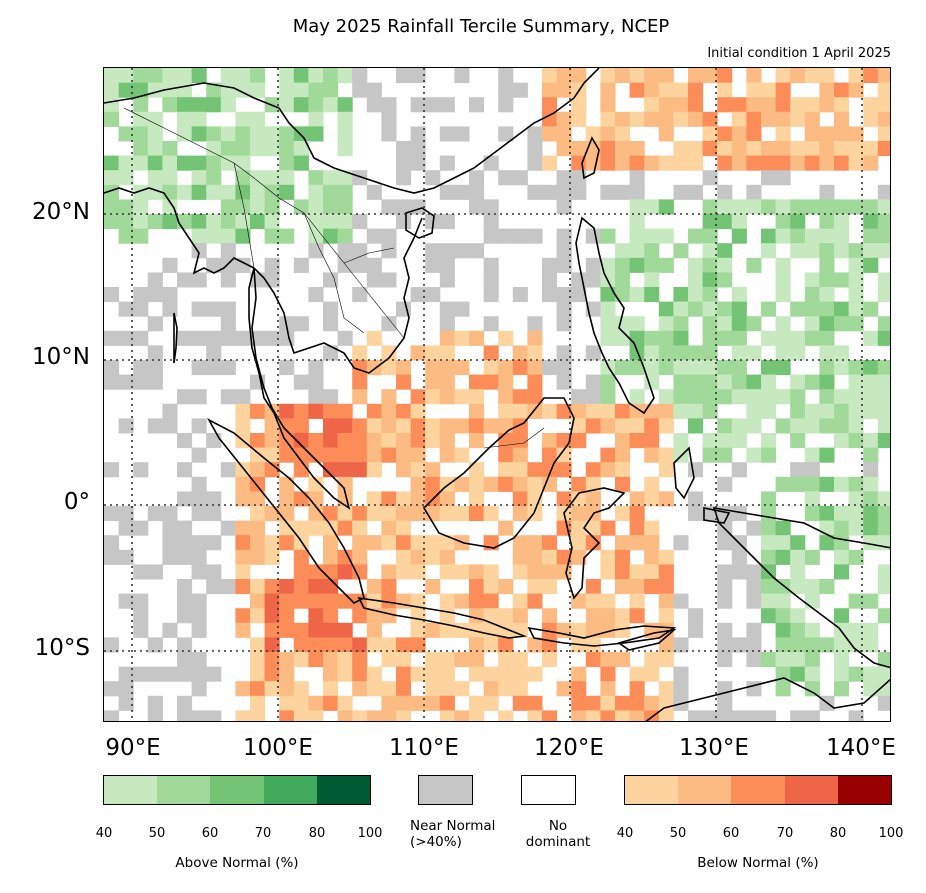 Image resolution: width=926 pixels, height=893 pixels. Describe the element at coordinates (615, 315) in the screenshot. I see `coastline-philippines` at that location.